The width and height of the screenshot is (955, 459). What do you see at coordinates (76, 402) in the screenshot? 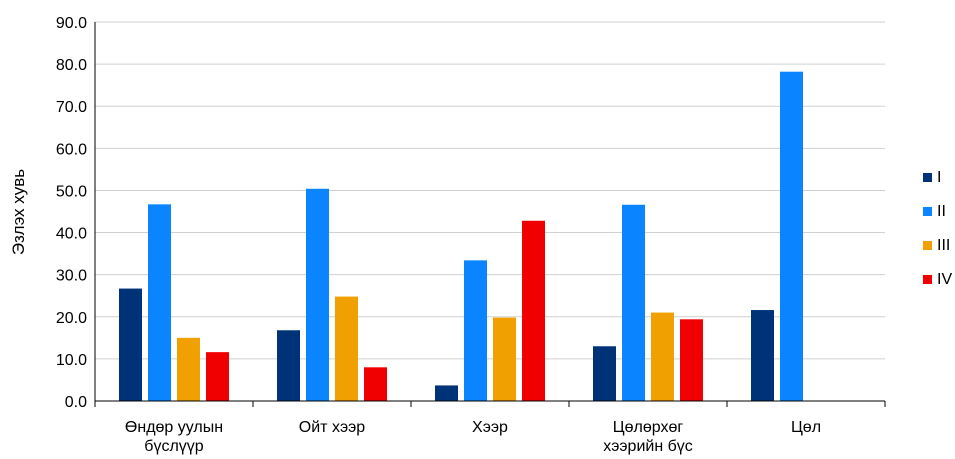
I see `y-tick-label: 0.0` at bounding box center [76, 402].